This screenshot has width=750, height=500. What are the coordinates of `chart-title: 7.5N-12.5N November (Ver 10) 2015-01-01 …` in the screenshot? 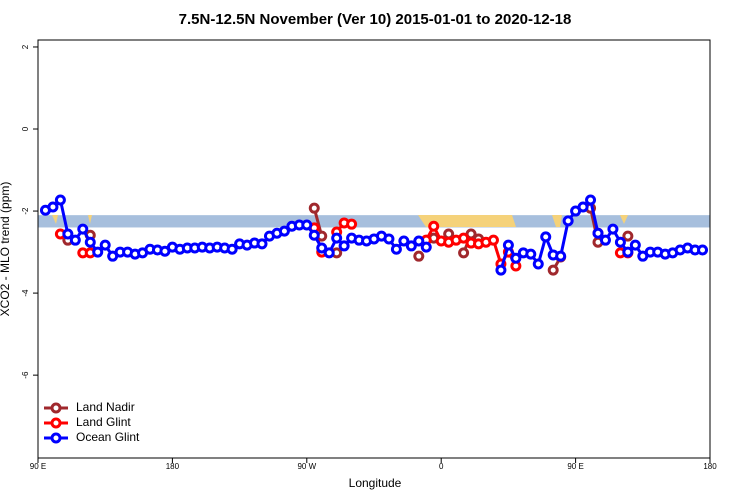 It's located at (375, 19).